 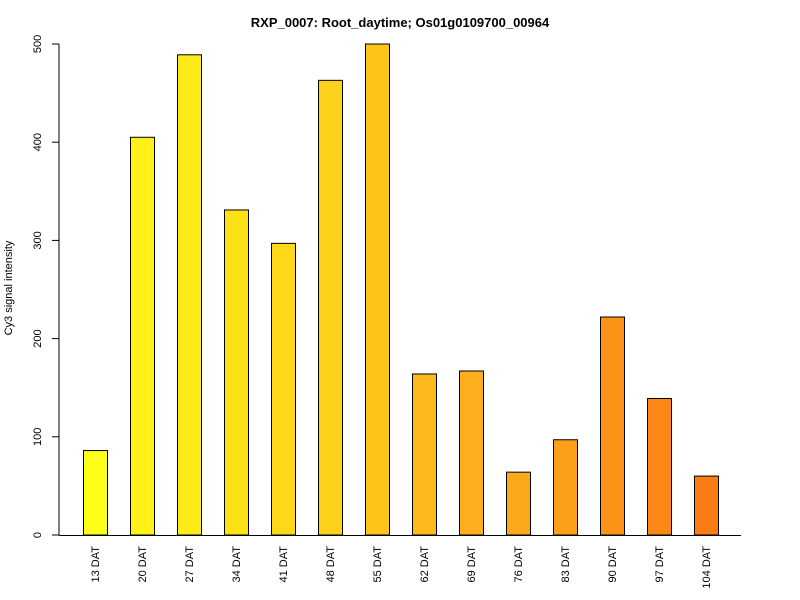 What do you see at coordinates (707, 567) in the screenshot?
I see `x-tick-label: 104 DAT` at bounding box center [707, 567].